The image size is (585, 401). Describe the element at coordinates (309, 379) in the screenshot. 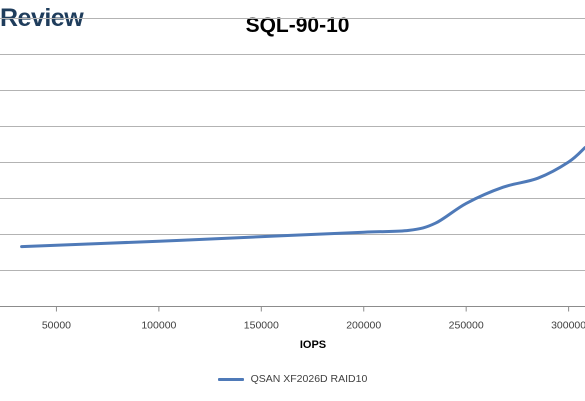

I see `legend-label: QSAN XF2026D RAID10` at that location.